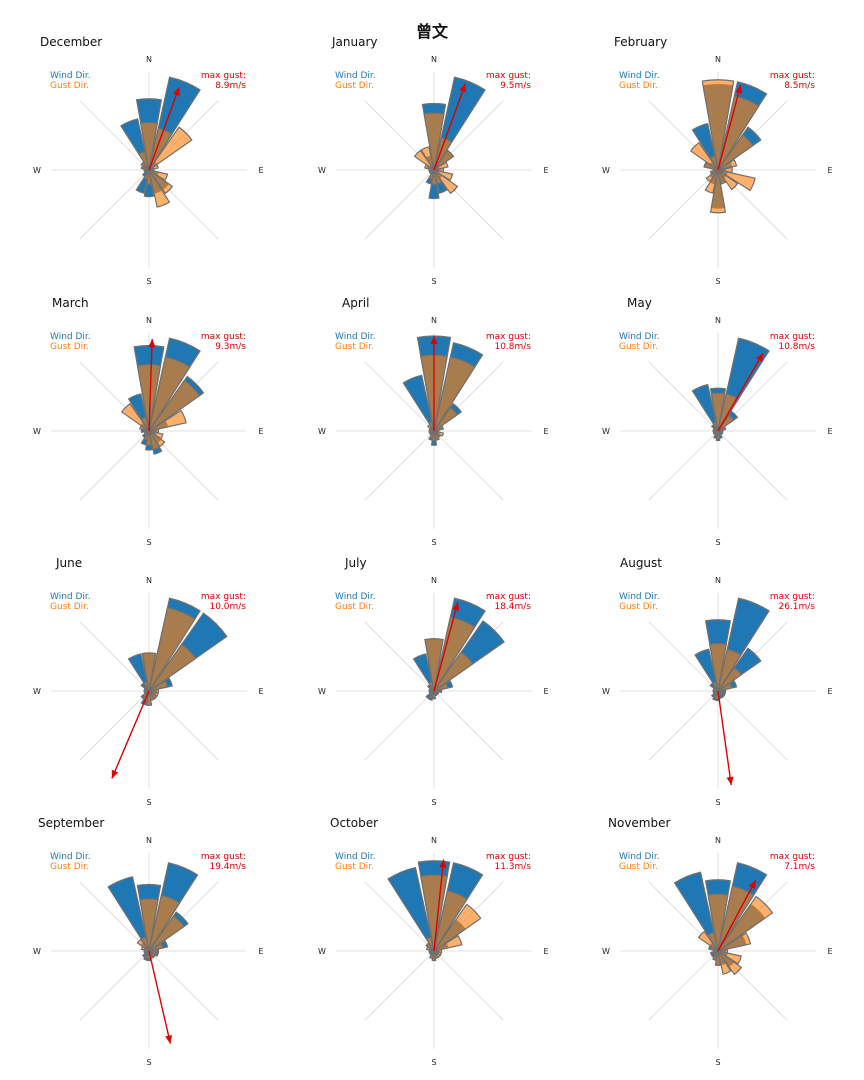 Image resolution: width=864 pixels, height=1080 pixels. Describe the element at coordinates (223, 81) in the screenshot. I see `max-gust-annotation: max gust: 8.9m/s` at that location.